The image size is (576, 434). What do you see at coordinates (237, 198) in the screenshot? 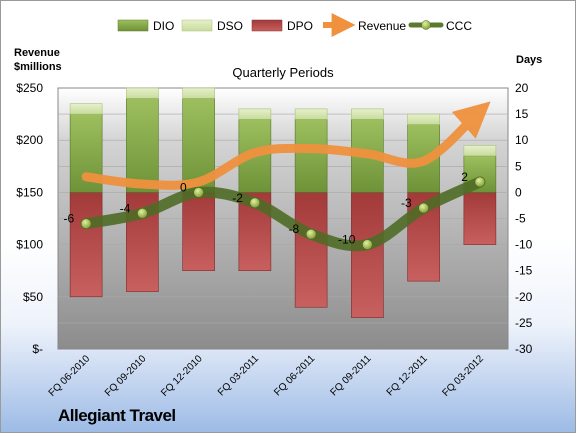
I see `ccc-data-label: -2` at bounding box center [237, 198].